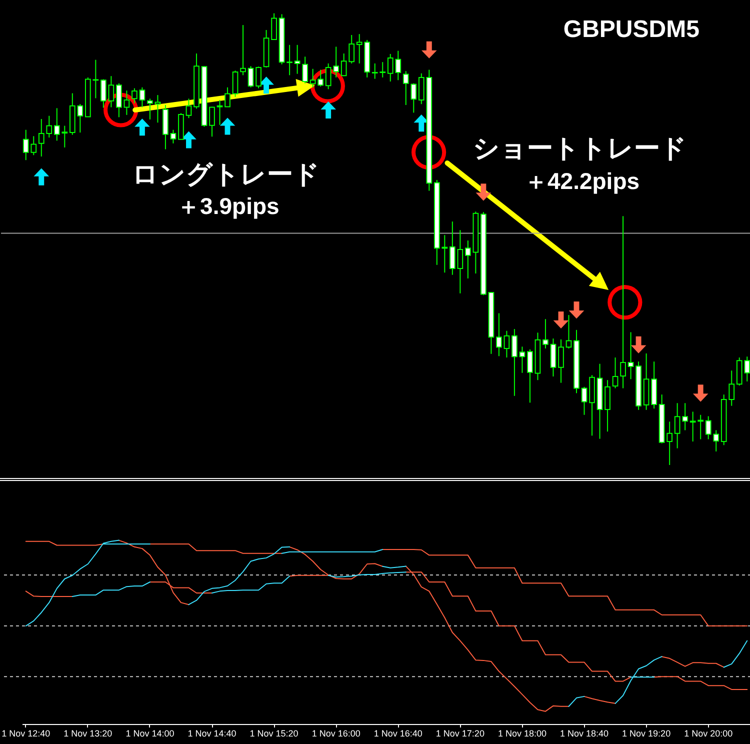 The height and width of the screenshot is (744, 750). Describe the element at coordinates (336, 733) in the screenshot. I see `x-tick-label: 1 Nov 16:00` at that location.